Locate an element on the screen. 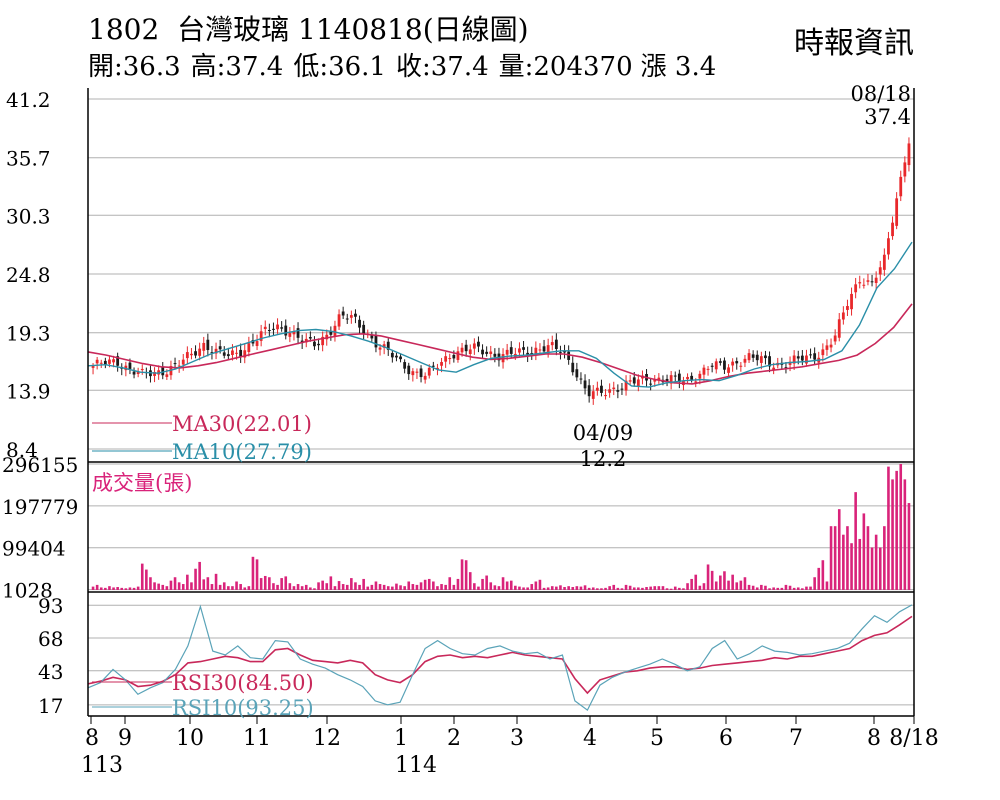 The image size is (1000, 800). x-axis-year-label: 113 is located at coordinates (102, 765).